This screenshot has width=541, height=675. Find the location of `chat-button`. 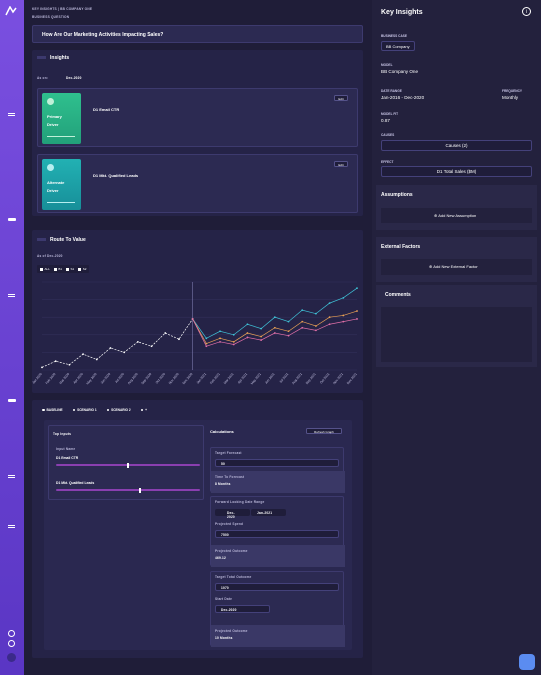

chat-button is located at coordinates (527, 662).